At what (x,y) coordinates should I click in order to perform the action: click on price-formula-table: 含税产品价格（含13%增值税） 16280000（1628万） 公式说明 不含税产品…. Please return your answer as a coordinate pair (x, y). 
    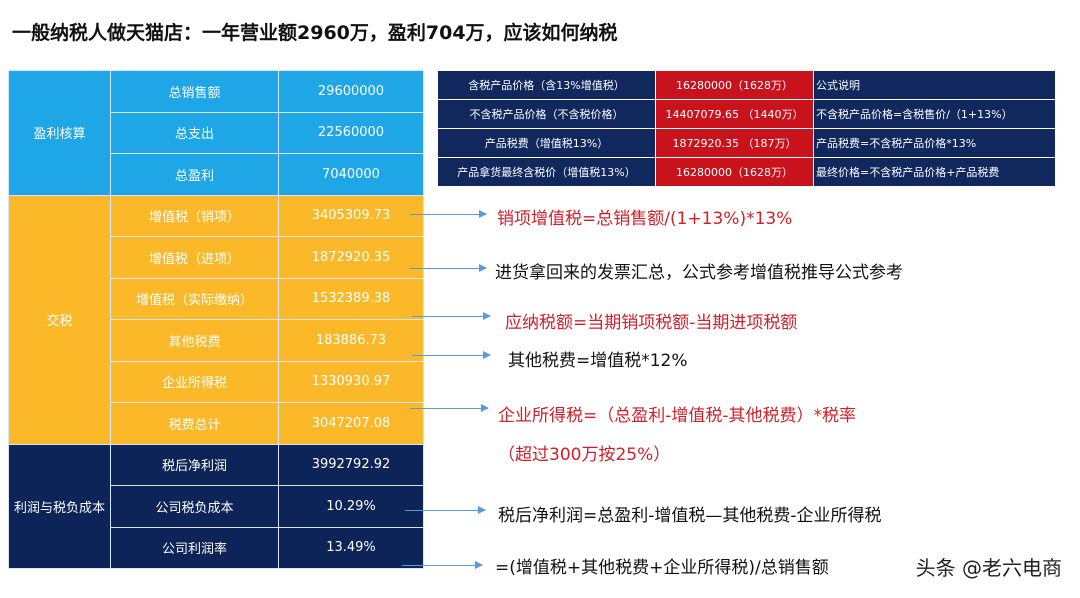
    Looking at the image, I should click on (746, 128).